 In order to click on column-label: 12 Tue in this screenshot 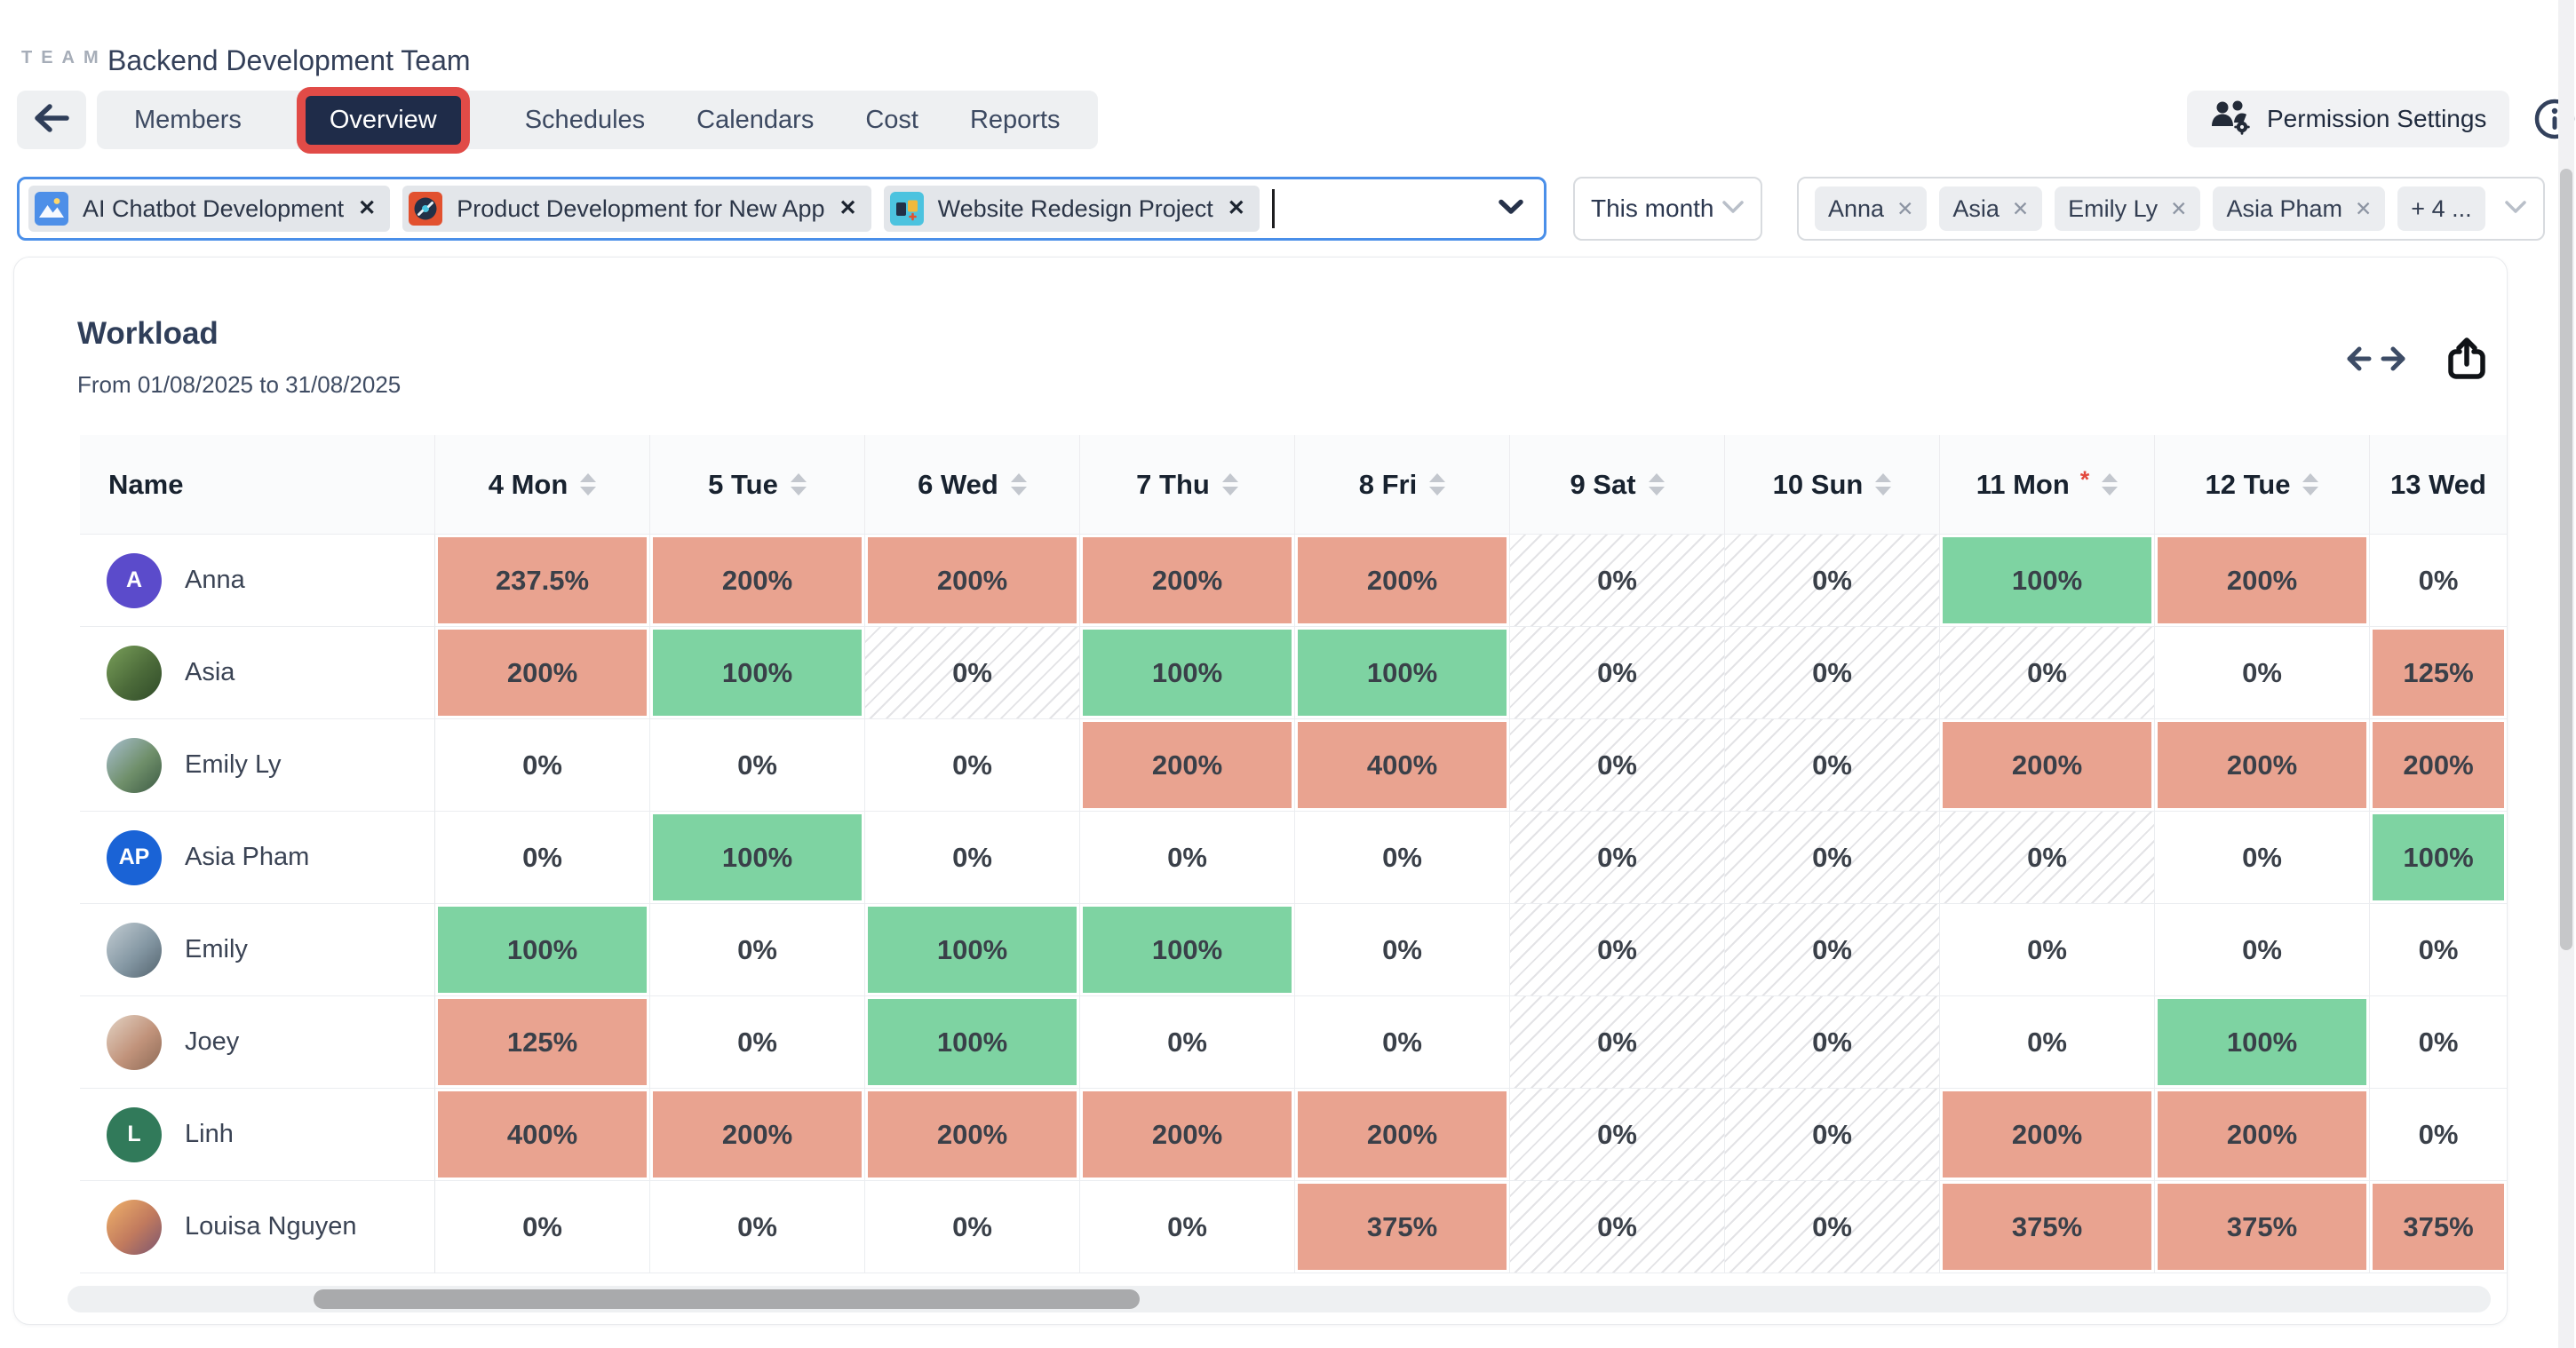, I will do `click(2248, 484)`.